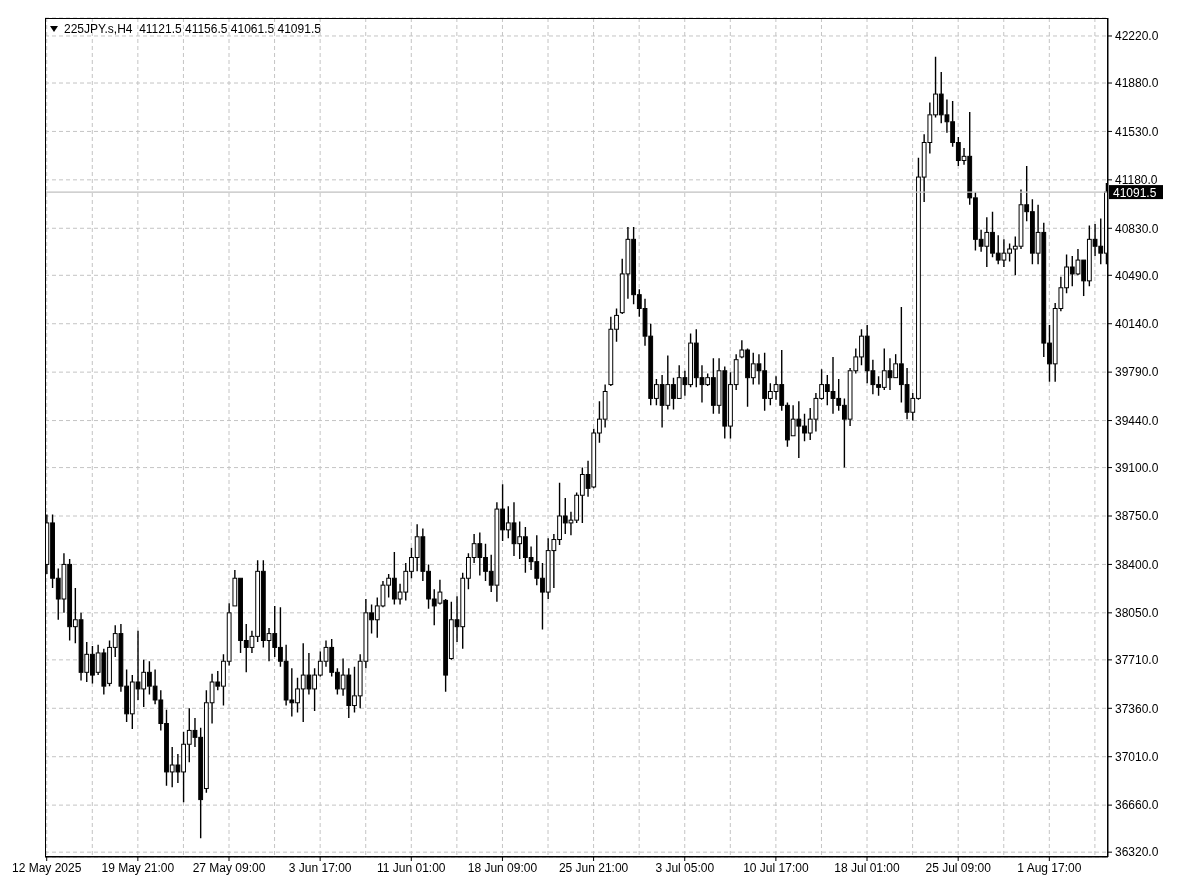  What do you see at coordinates (958, 867) in the screenshot?
I see `x-tick-label: 25 Jul 09:00` at bounding box center [958, 867].